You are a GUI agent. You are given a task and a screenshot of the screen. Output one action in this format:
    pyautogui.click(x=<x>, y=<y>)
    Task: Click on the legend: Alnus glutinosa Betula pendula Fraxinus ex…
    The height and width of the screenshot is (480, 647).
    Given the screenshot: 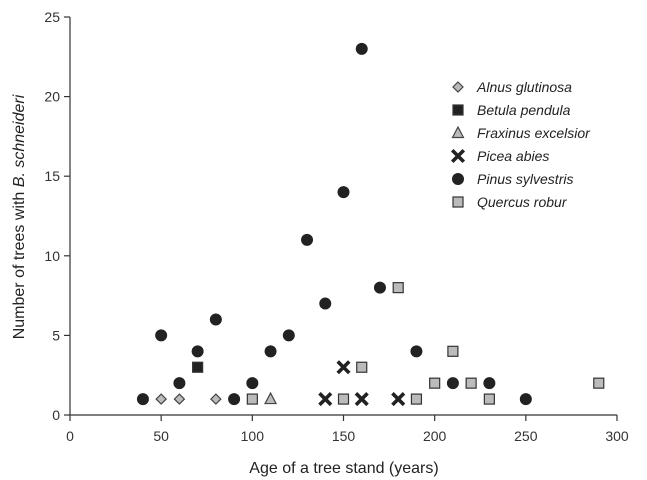 What is the action you would take?
    pyautogui.click(x=520, y=144)
    